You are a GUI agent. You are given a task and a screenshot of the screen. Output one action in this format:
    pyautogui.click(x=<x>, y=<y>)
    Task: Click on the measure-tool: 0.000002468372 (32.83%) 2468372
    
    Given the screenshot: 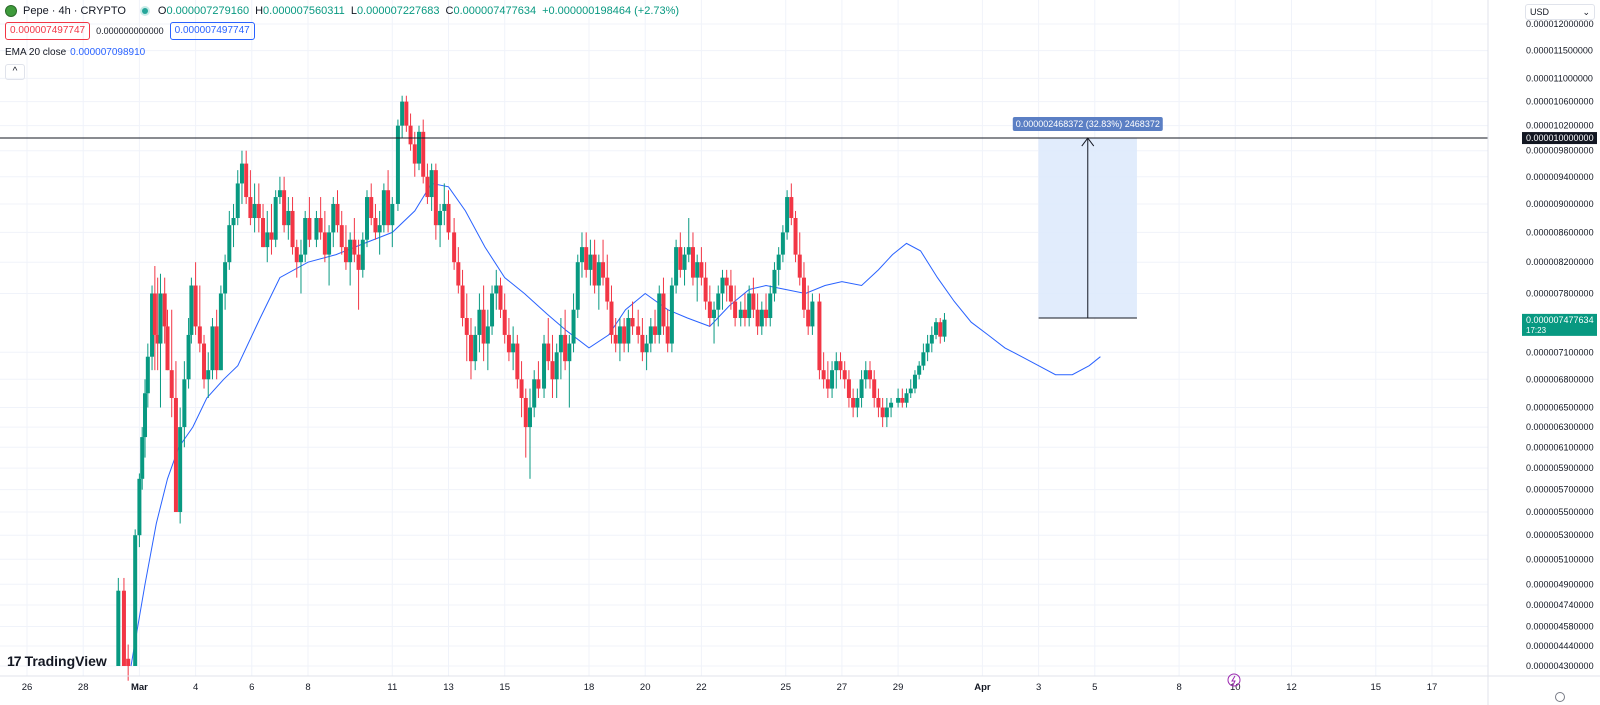 What is the action you would take?
    pyautogui.click(x=1087, y=218)
    